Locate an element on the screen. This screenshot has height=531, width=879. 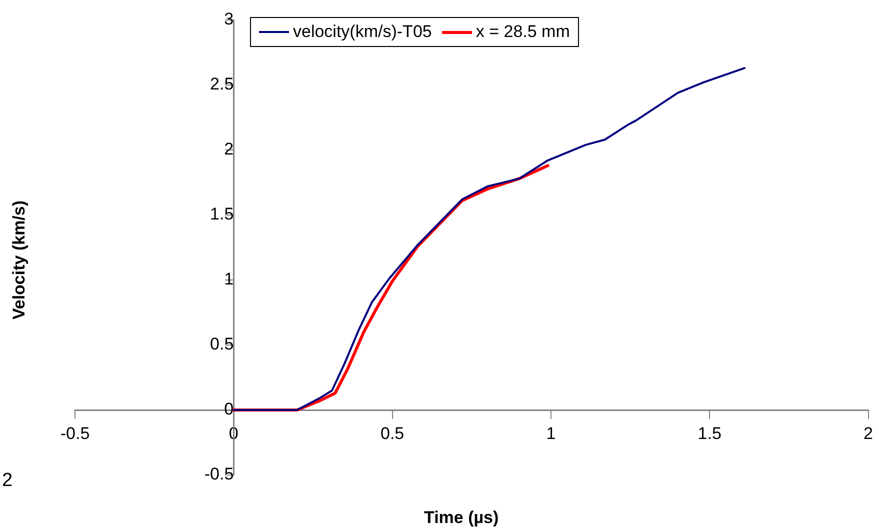
x-tick-label: 2 is located at coordinates (869, 433).